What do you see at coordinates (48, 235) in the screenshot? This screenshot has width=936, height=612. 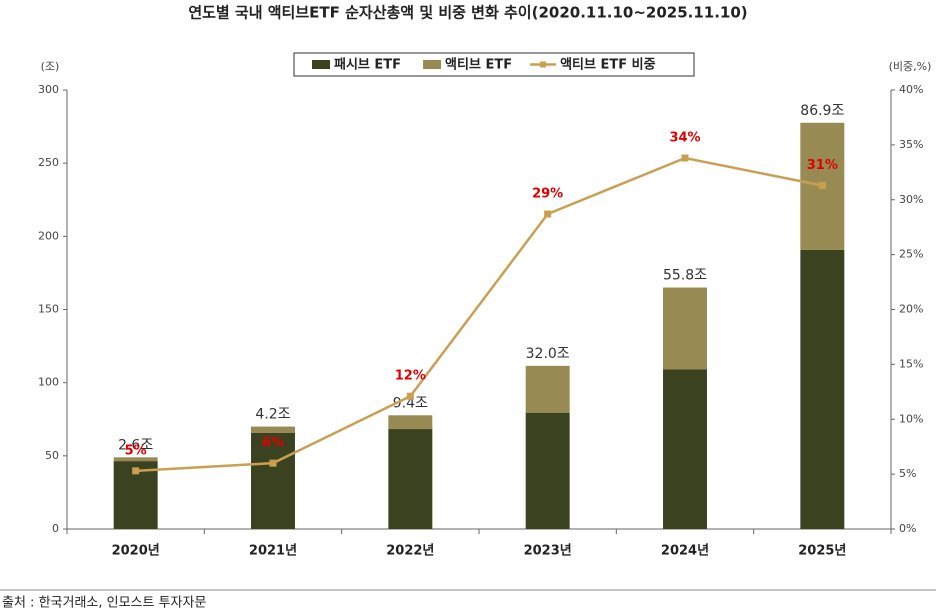 I see `y-tick-label: 200` at bounding box center [48, 235].